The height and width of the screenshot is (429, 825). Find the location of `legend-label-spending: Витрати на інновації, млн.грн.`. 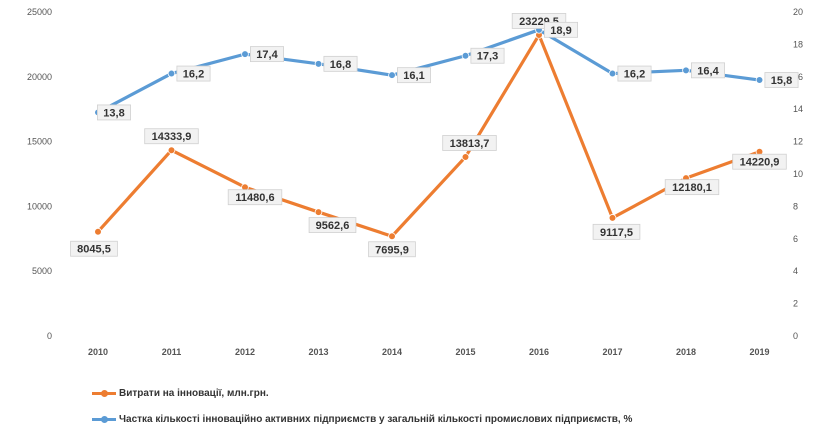

legend-label-spending: Витрати на інновації, млн.грн. is located at coordinates (194, 393).